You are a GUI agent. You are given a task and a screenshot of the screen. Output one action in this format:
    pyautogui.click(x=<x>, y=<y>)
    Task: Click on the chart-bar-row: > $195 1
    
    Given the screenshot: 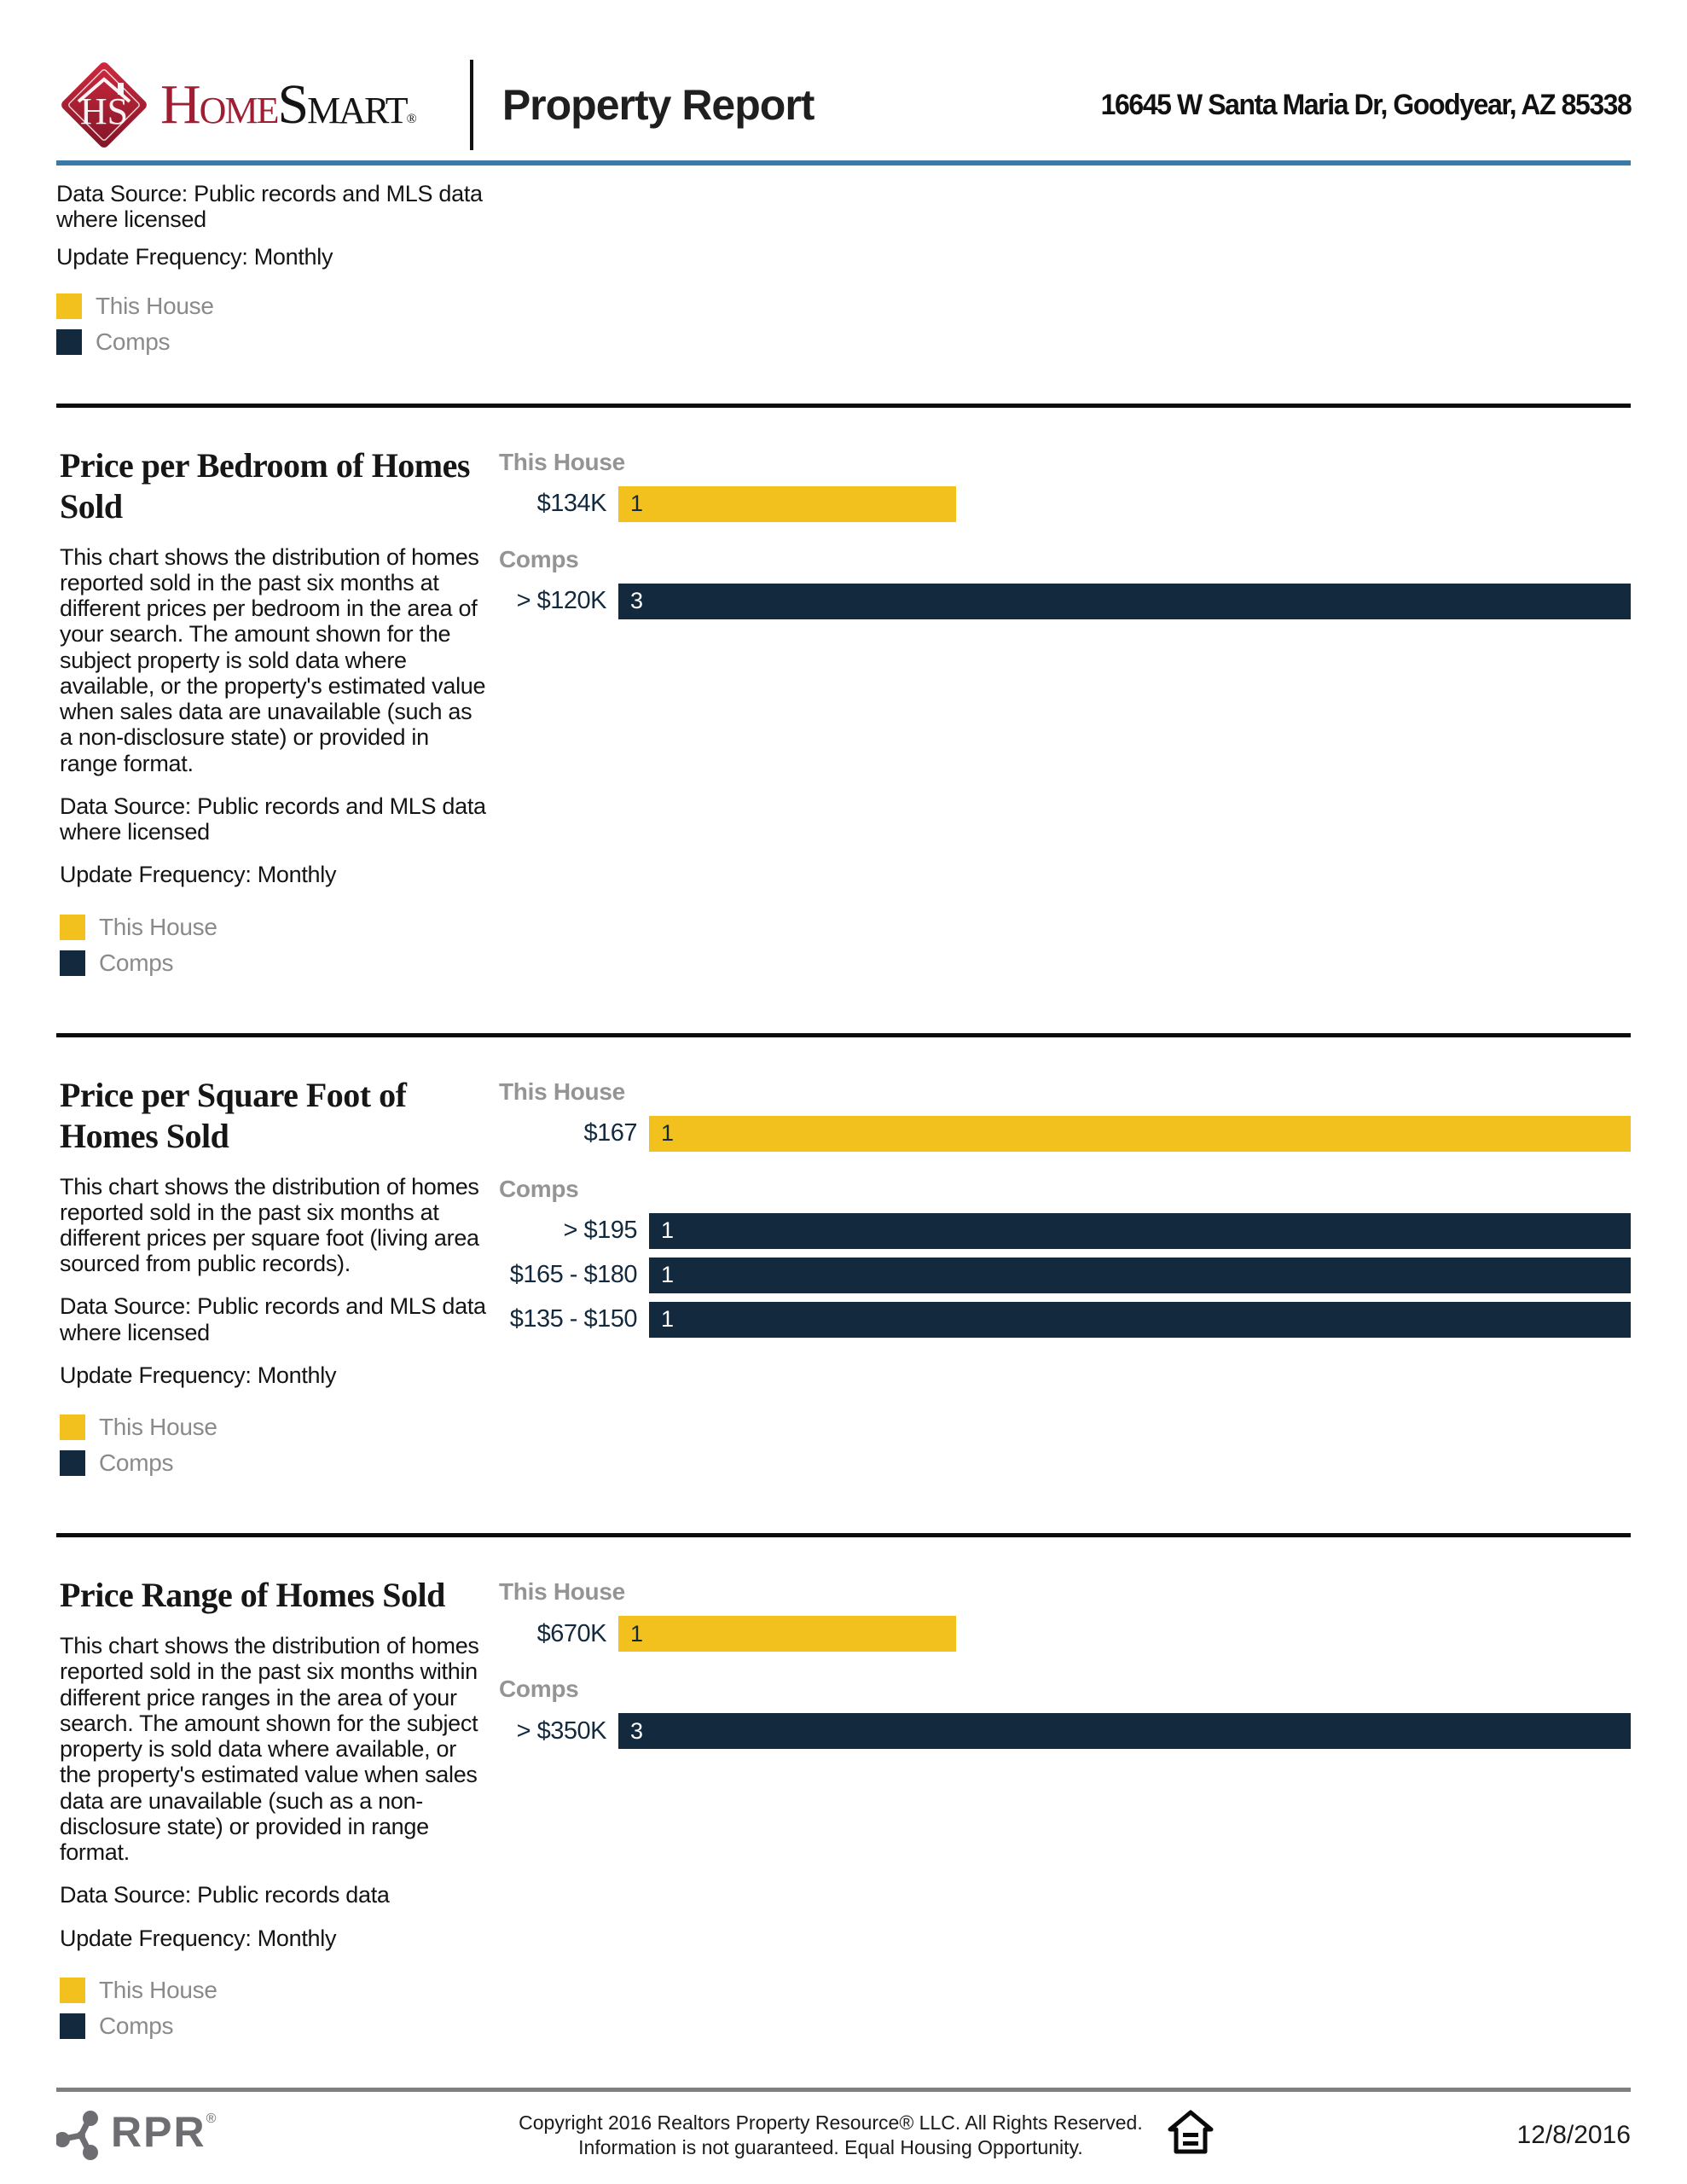 What is the action you would take?
    pyautogui.click(x=1065, y=1230)
    